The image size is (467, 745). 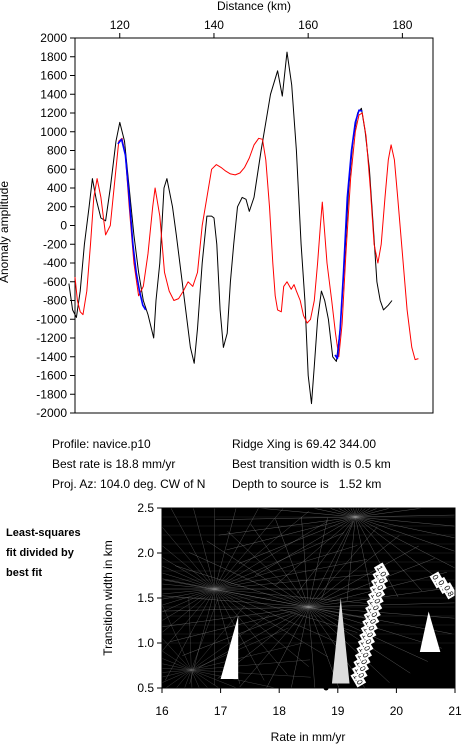 What do you see at coordinates (145, 508) in the screenshot?
I see `map-y-tick-label: 2.5` at bounding box center [145, 508].